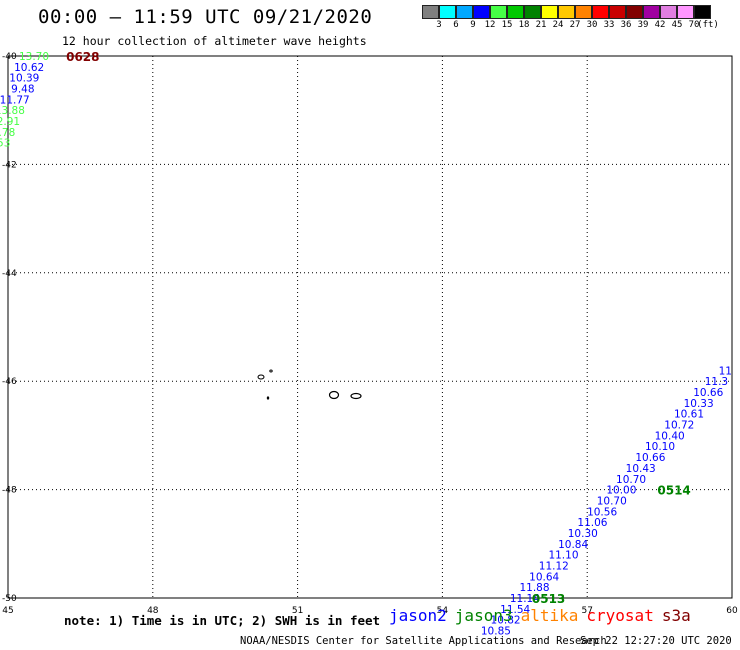  Describe the element at coordinates (641, 469) in the screenshot. I see `wave-height-label: 10.43` at that location.